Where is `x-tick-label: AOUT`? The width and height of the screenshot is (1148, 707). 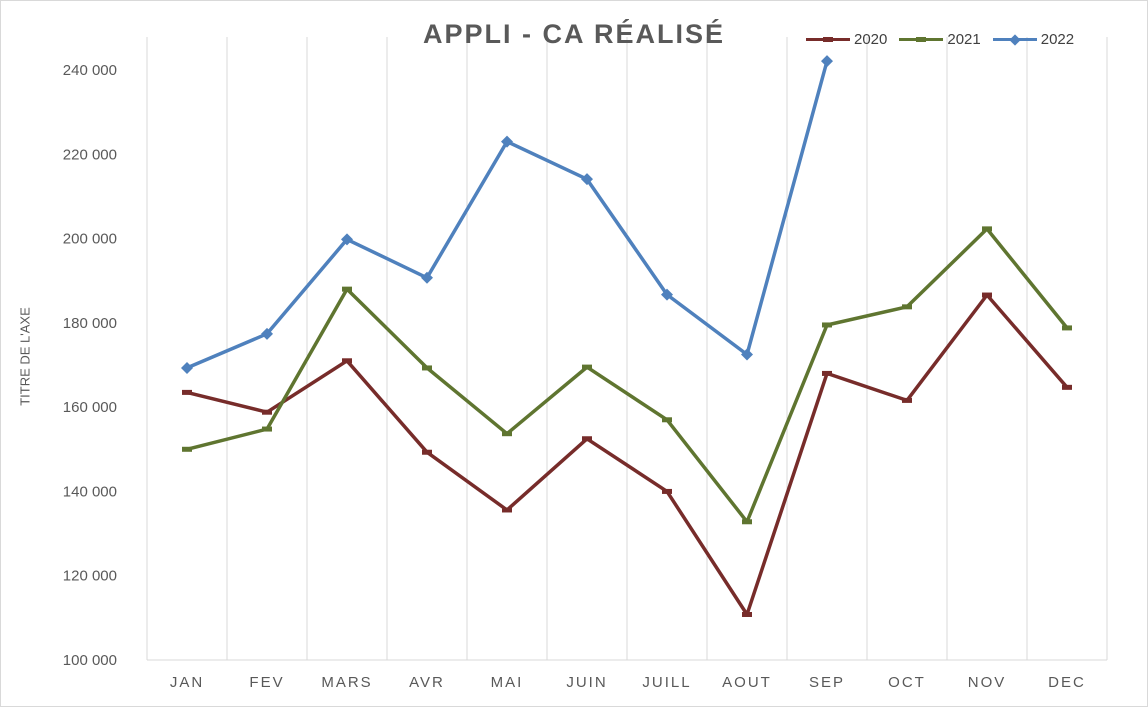
x-tick-label: AOUT is located at coordinates (747, 682).